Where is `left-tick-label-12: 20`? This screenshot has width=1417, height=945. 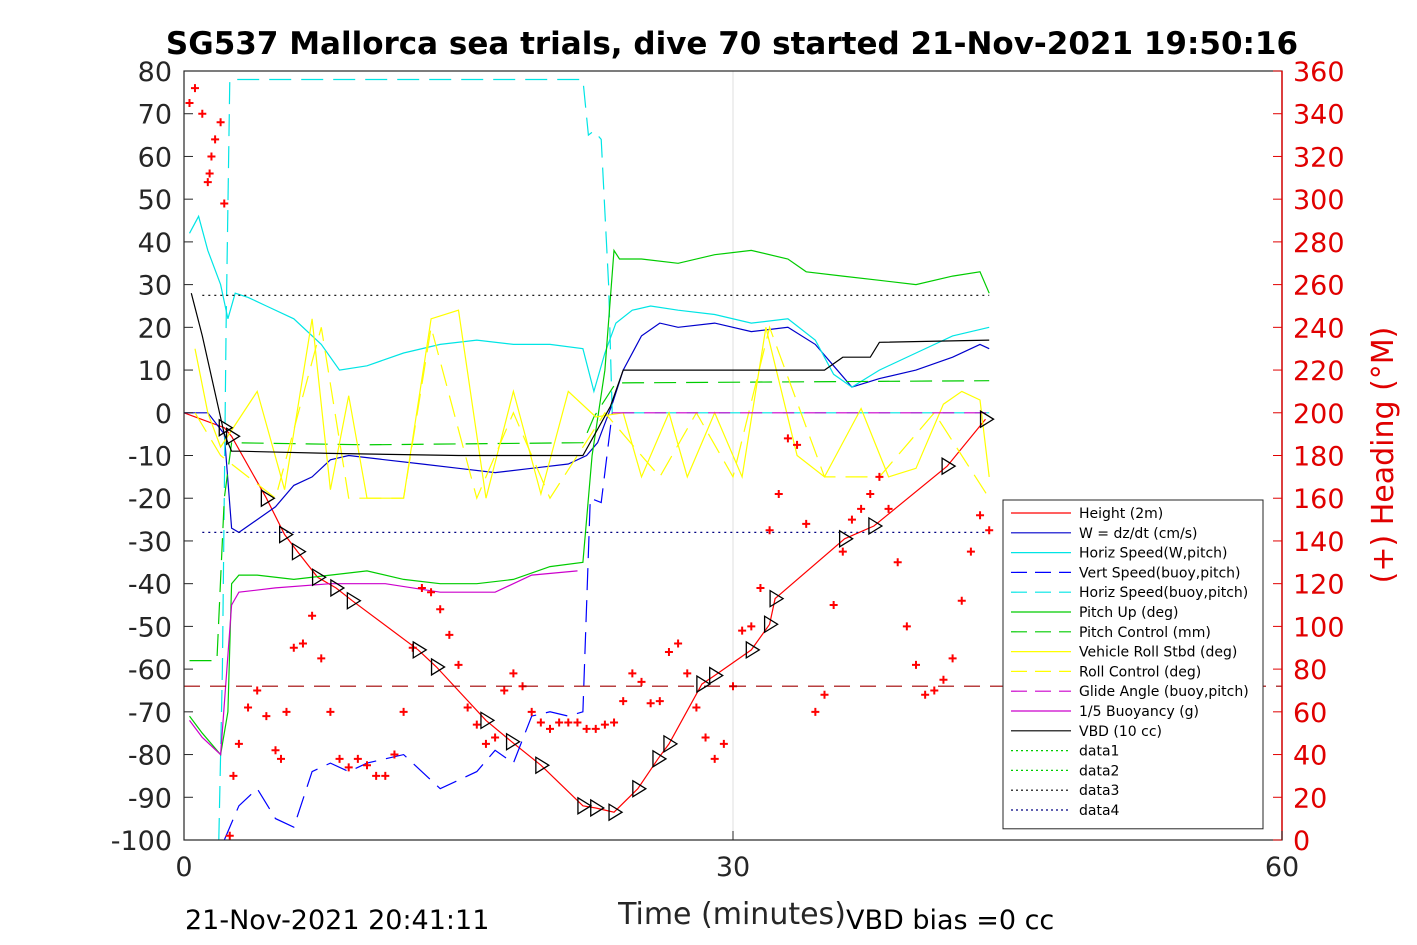
left-tick-label-12: 20 is located at coordinates (155, 328).